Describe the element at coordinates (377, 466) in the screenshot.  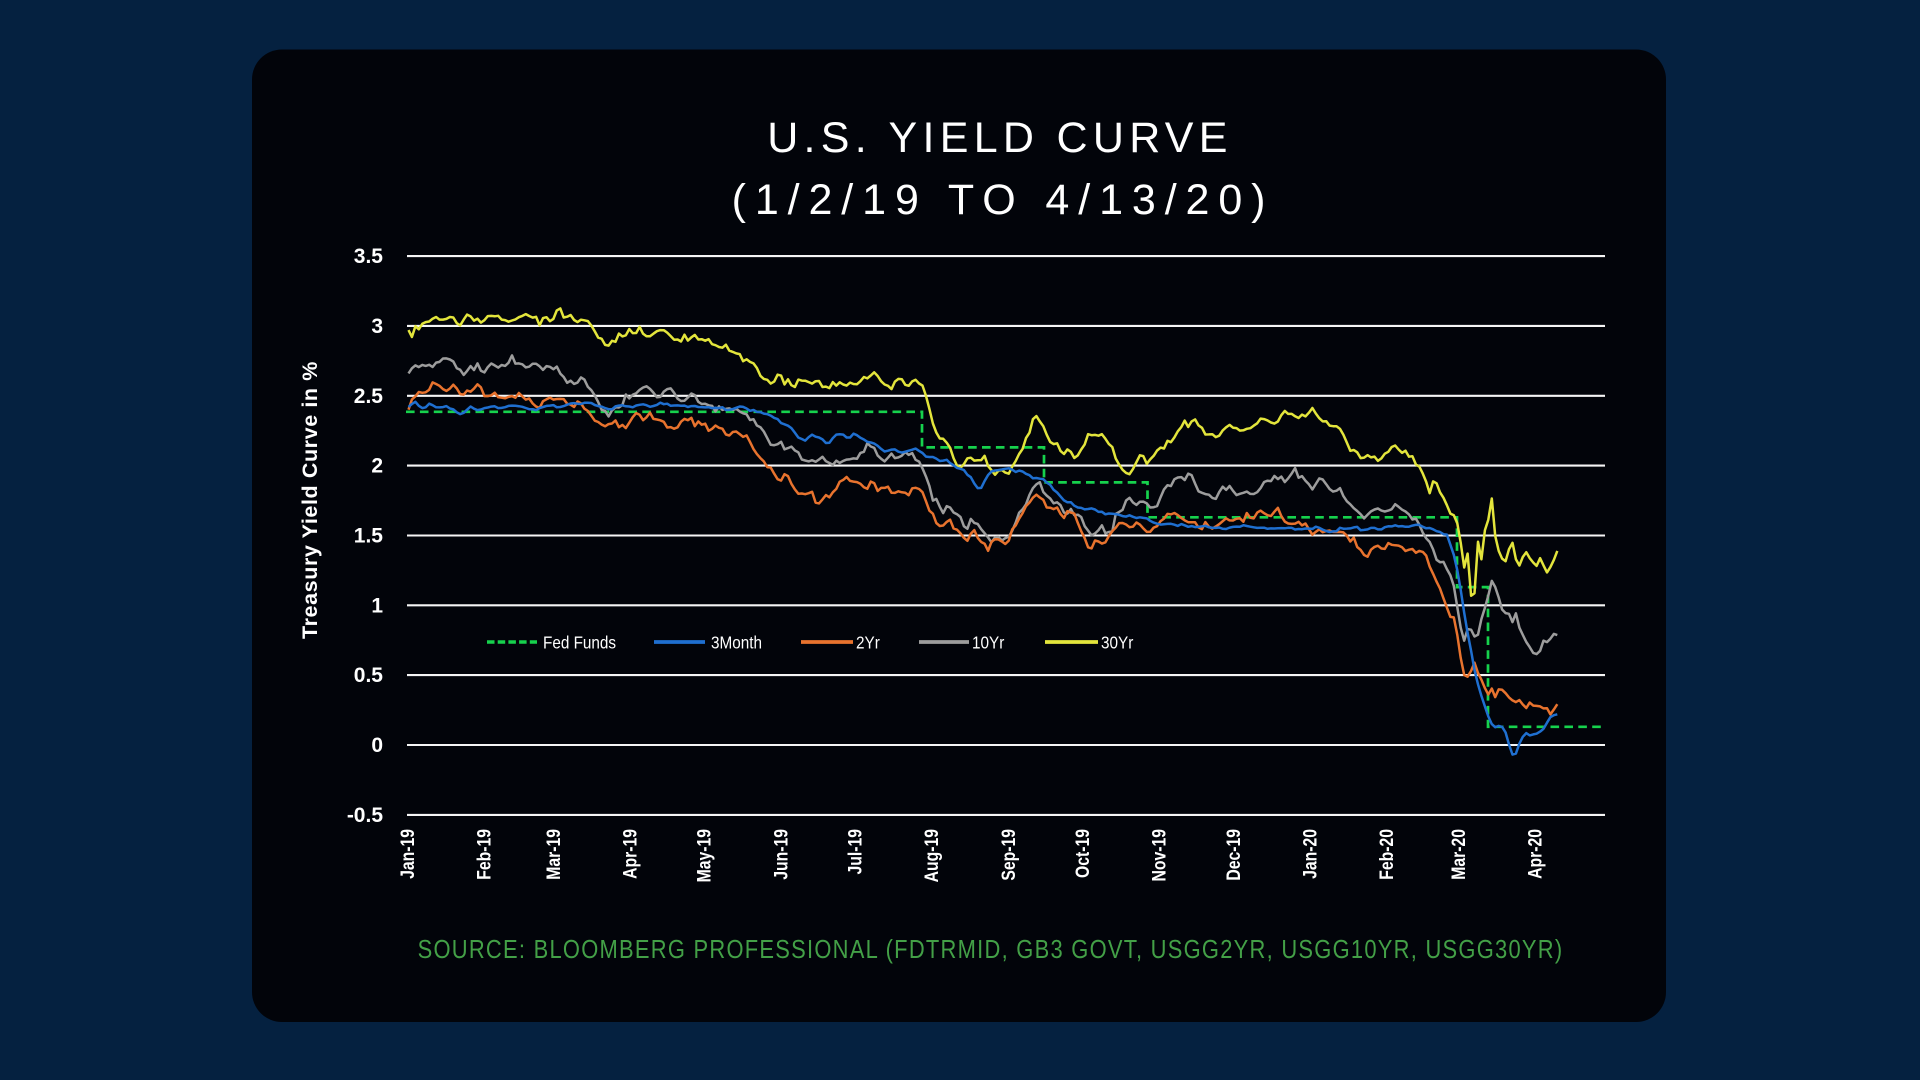
I see `svg-text: 2` at that location.